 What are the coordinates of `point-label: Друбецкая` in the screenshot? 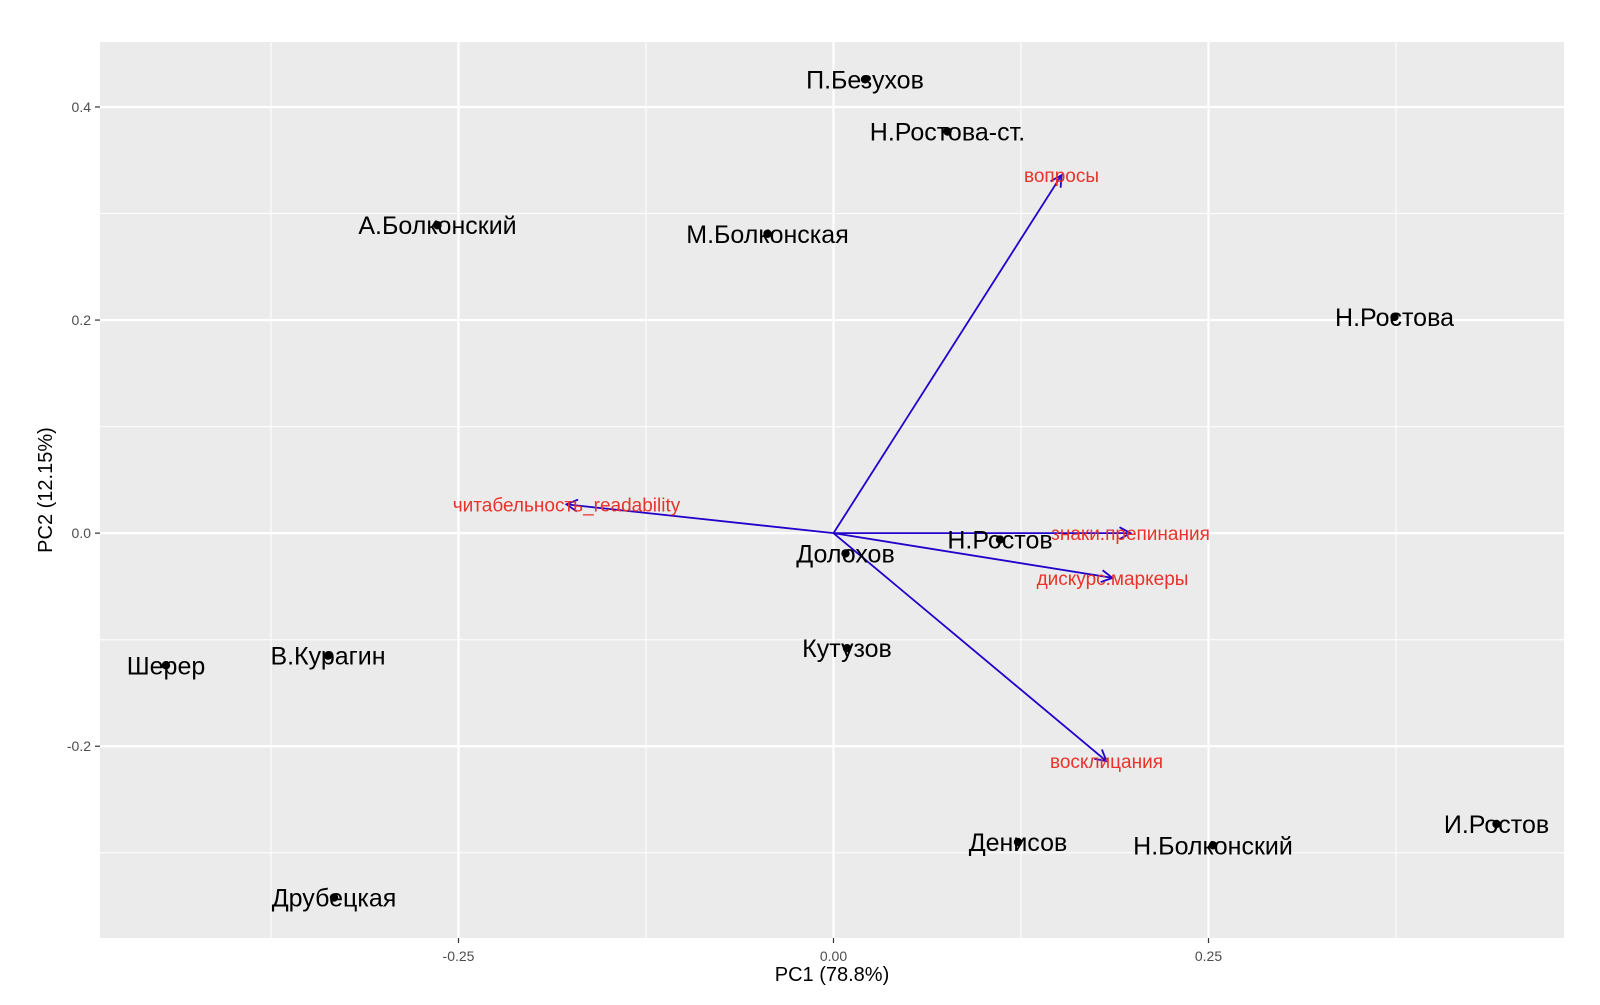 It's located at (334, 899).